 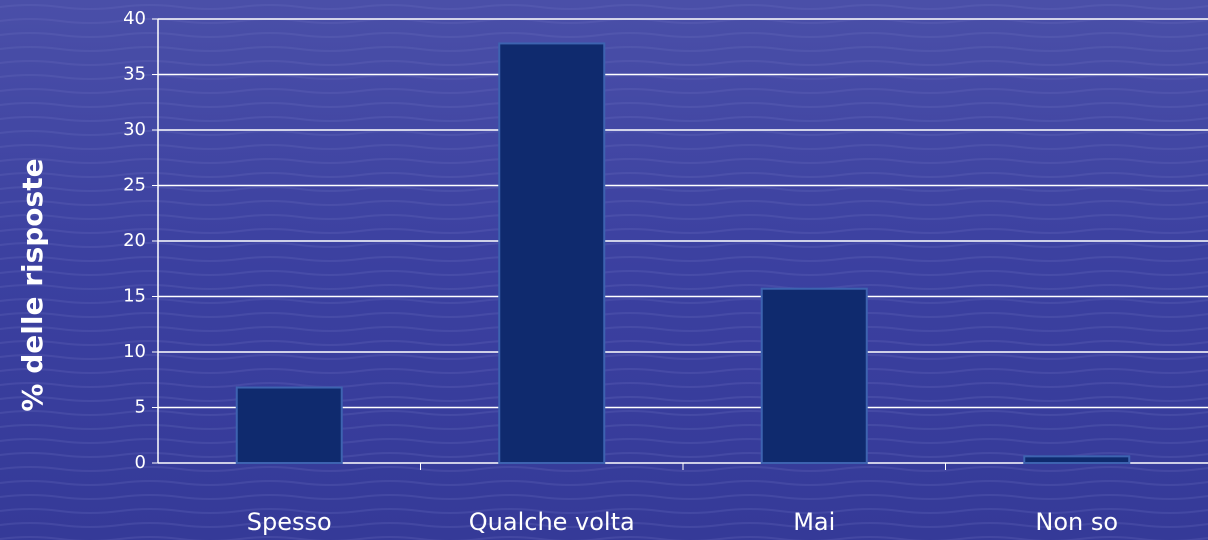 I want to click on x-tick-label: Qualche volta, so click(x=552, y=522).